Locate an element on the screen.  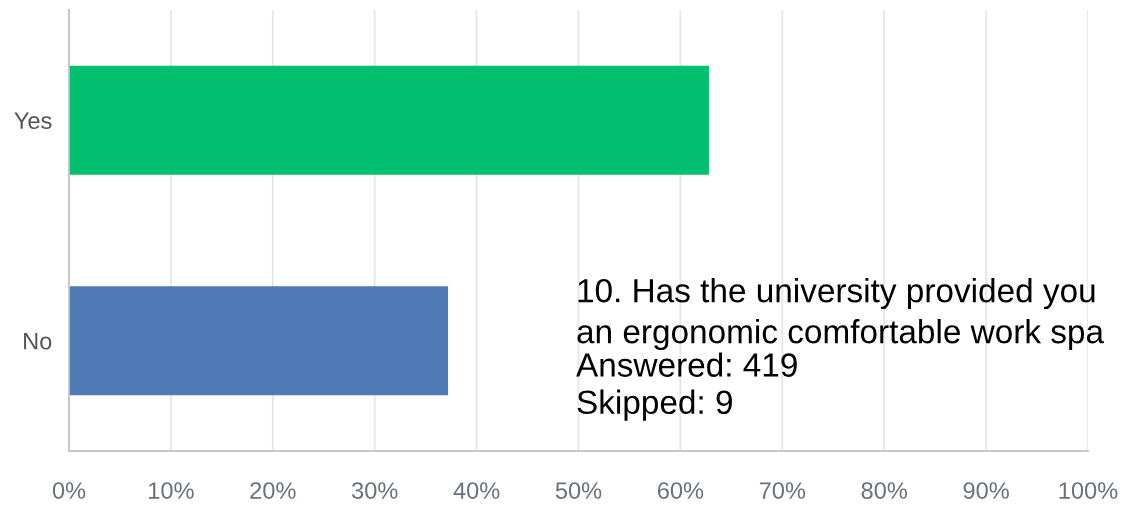
annotation: 10. Has the university provided you an ergonomic comfortable work spa is located at coordinates (841, 314).